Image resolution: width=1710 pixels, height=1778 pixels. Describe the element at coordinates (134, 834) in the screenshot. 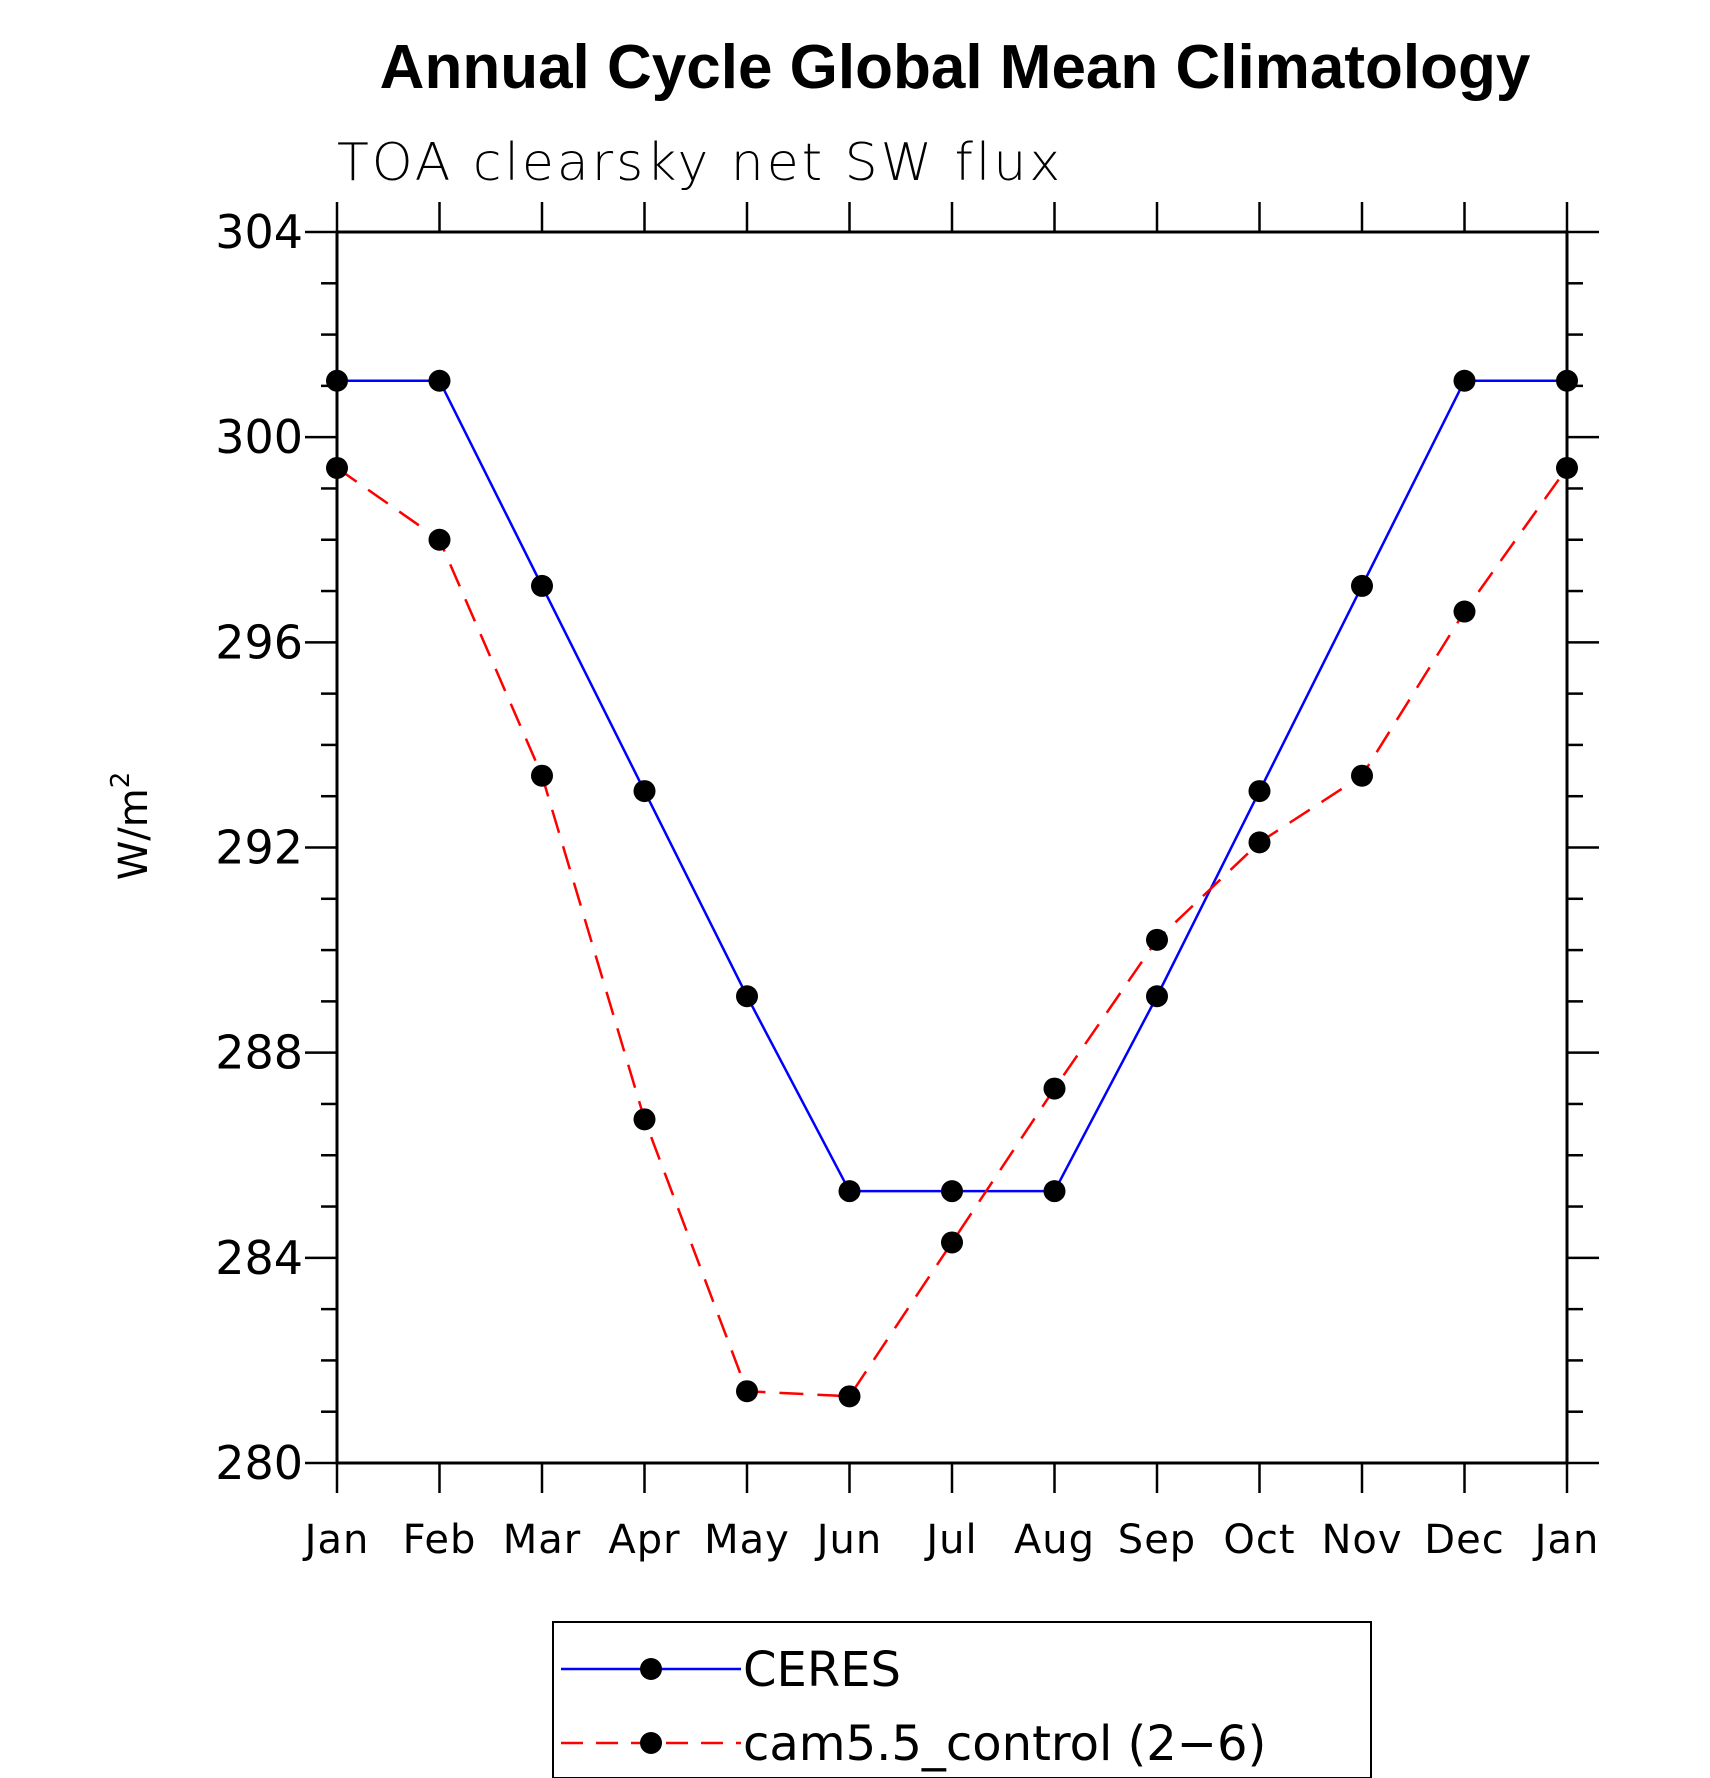

I see `y-axis-label: W/m` at that location.